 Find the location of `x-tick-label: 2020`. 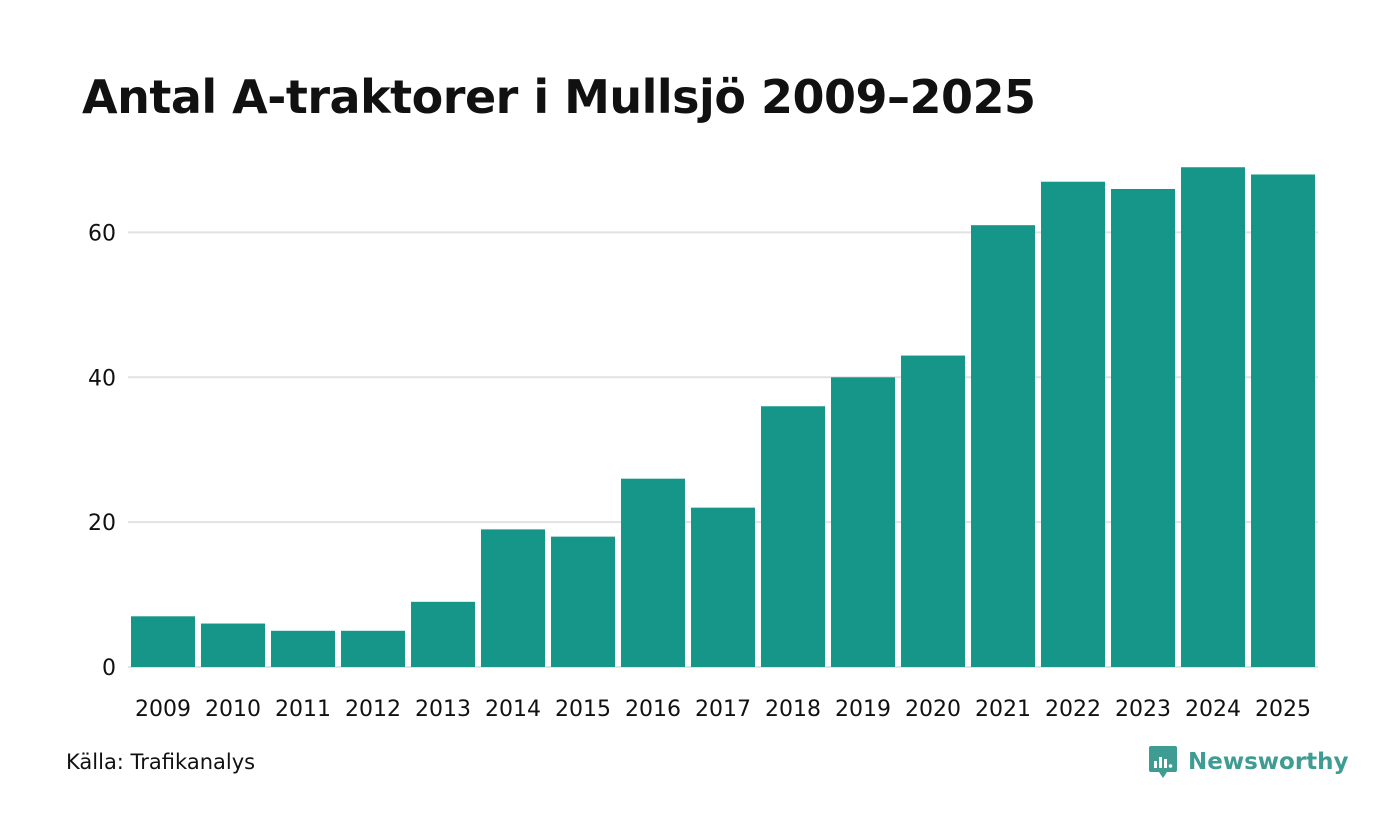

x-tick-label: 2020 is located at coordinates (933, 709).